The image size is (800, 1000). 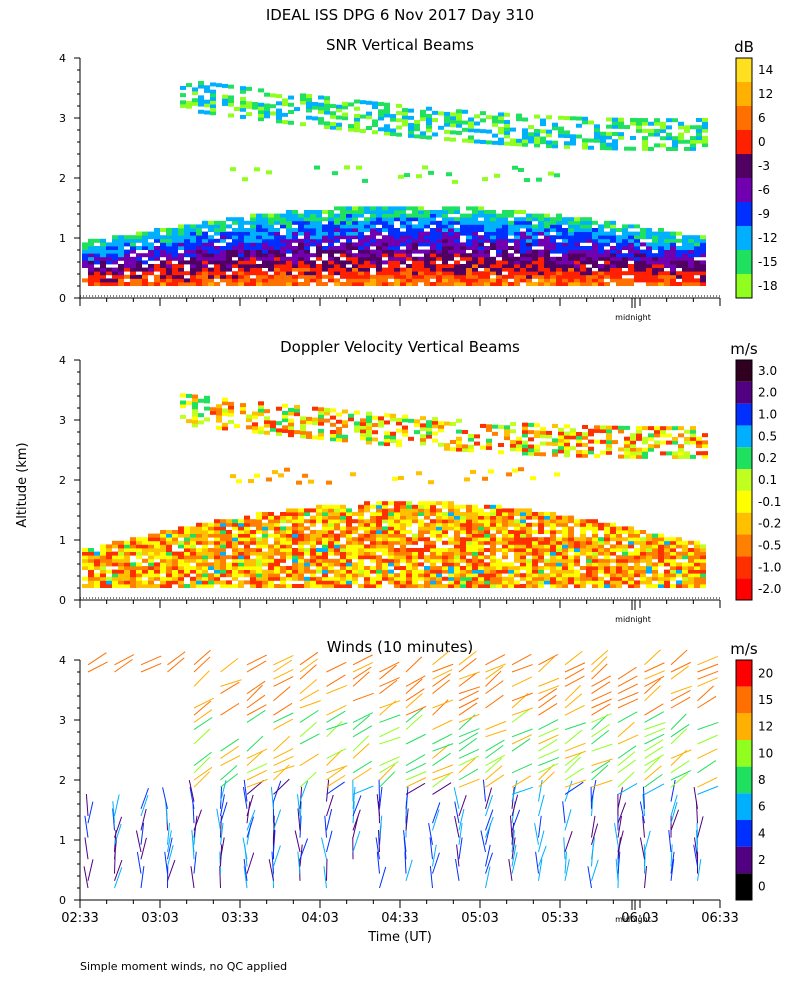 What do you see at coordinates (744, 436) in the screenshot?
I see `colorbar-swatch` at bounding box center [744, 436].